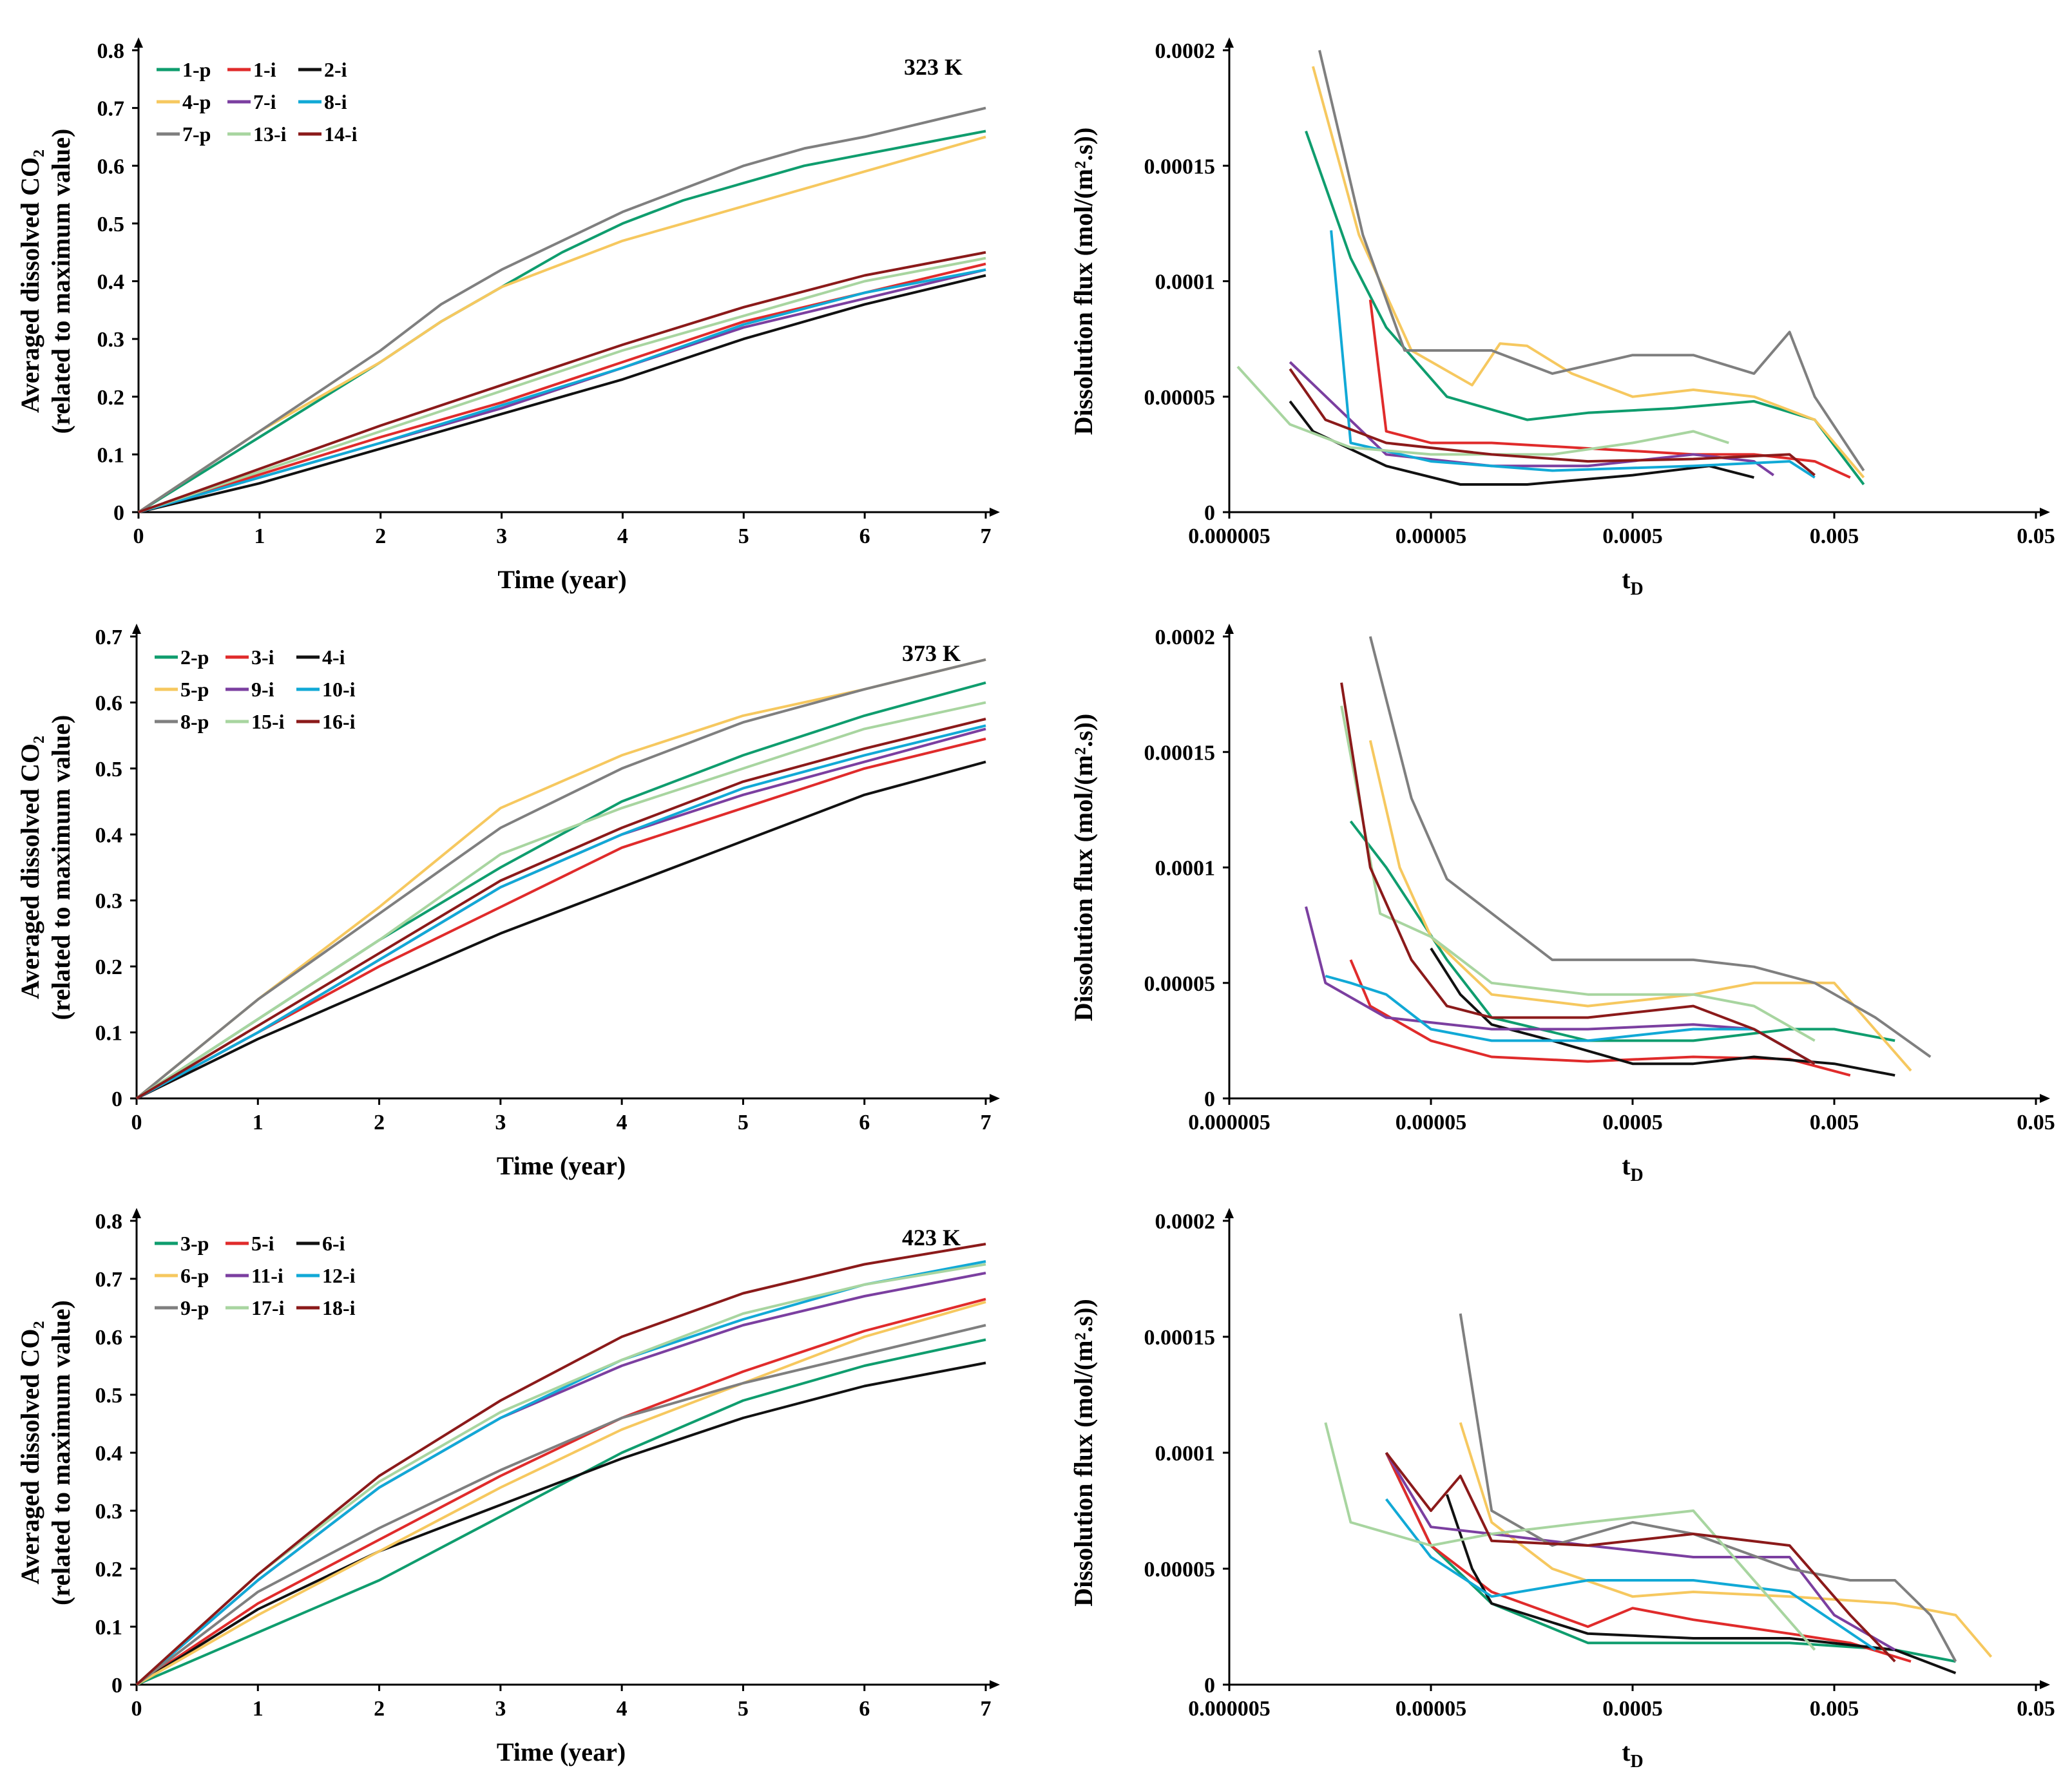 The image size is (2072, 1780). What do you see at coordinates (561, 579) in the screenshot?
I see `x-axis-label: Time (year)` at bounding box center [561, 579].